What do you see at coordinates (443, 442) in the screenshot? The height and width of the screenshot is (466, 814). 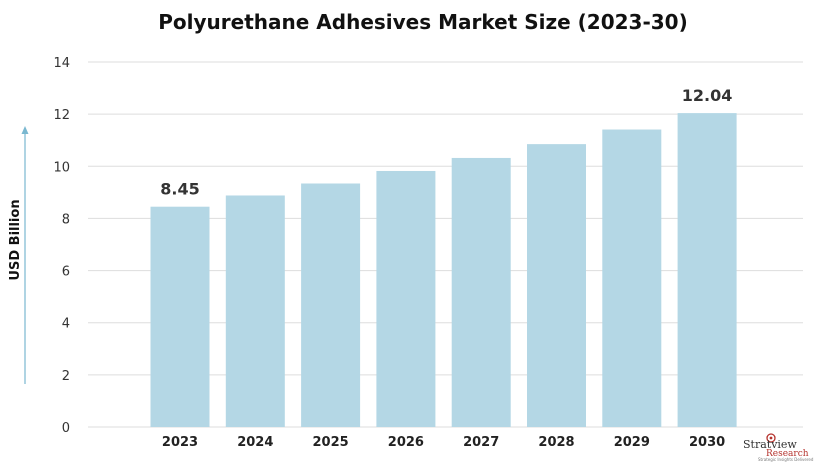 I see `x-tick-labels: 2023 2024 2025 2026 2027 2028 2029 2030` at bounding box center [443, 442].